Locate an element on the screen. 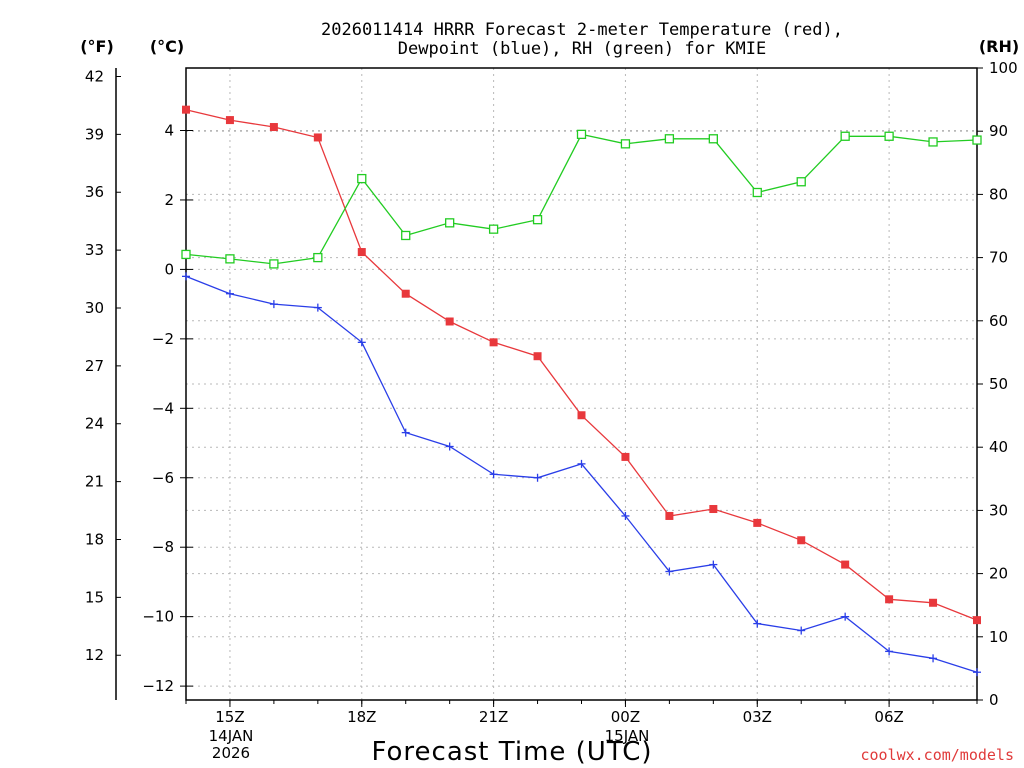 The width and height of the screenshot is (1024, 768). rh-tick-label: 40 is located at coordinates (998, 447).